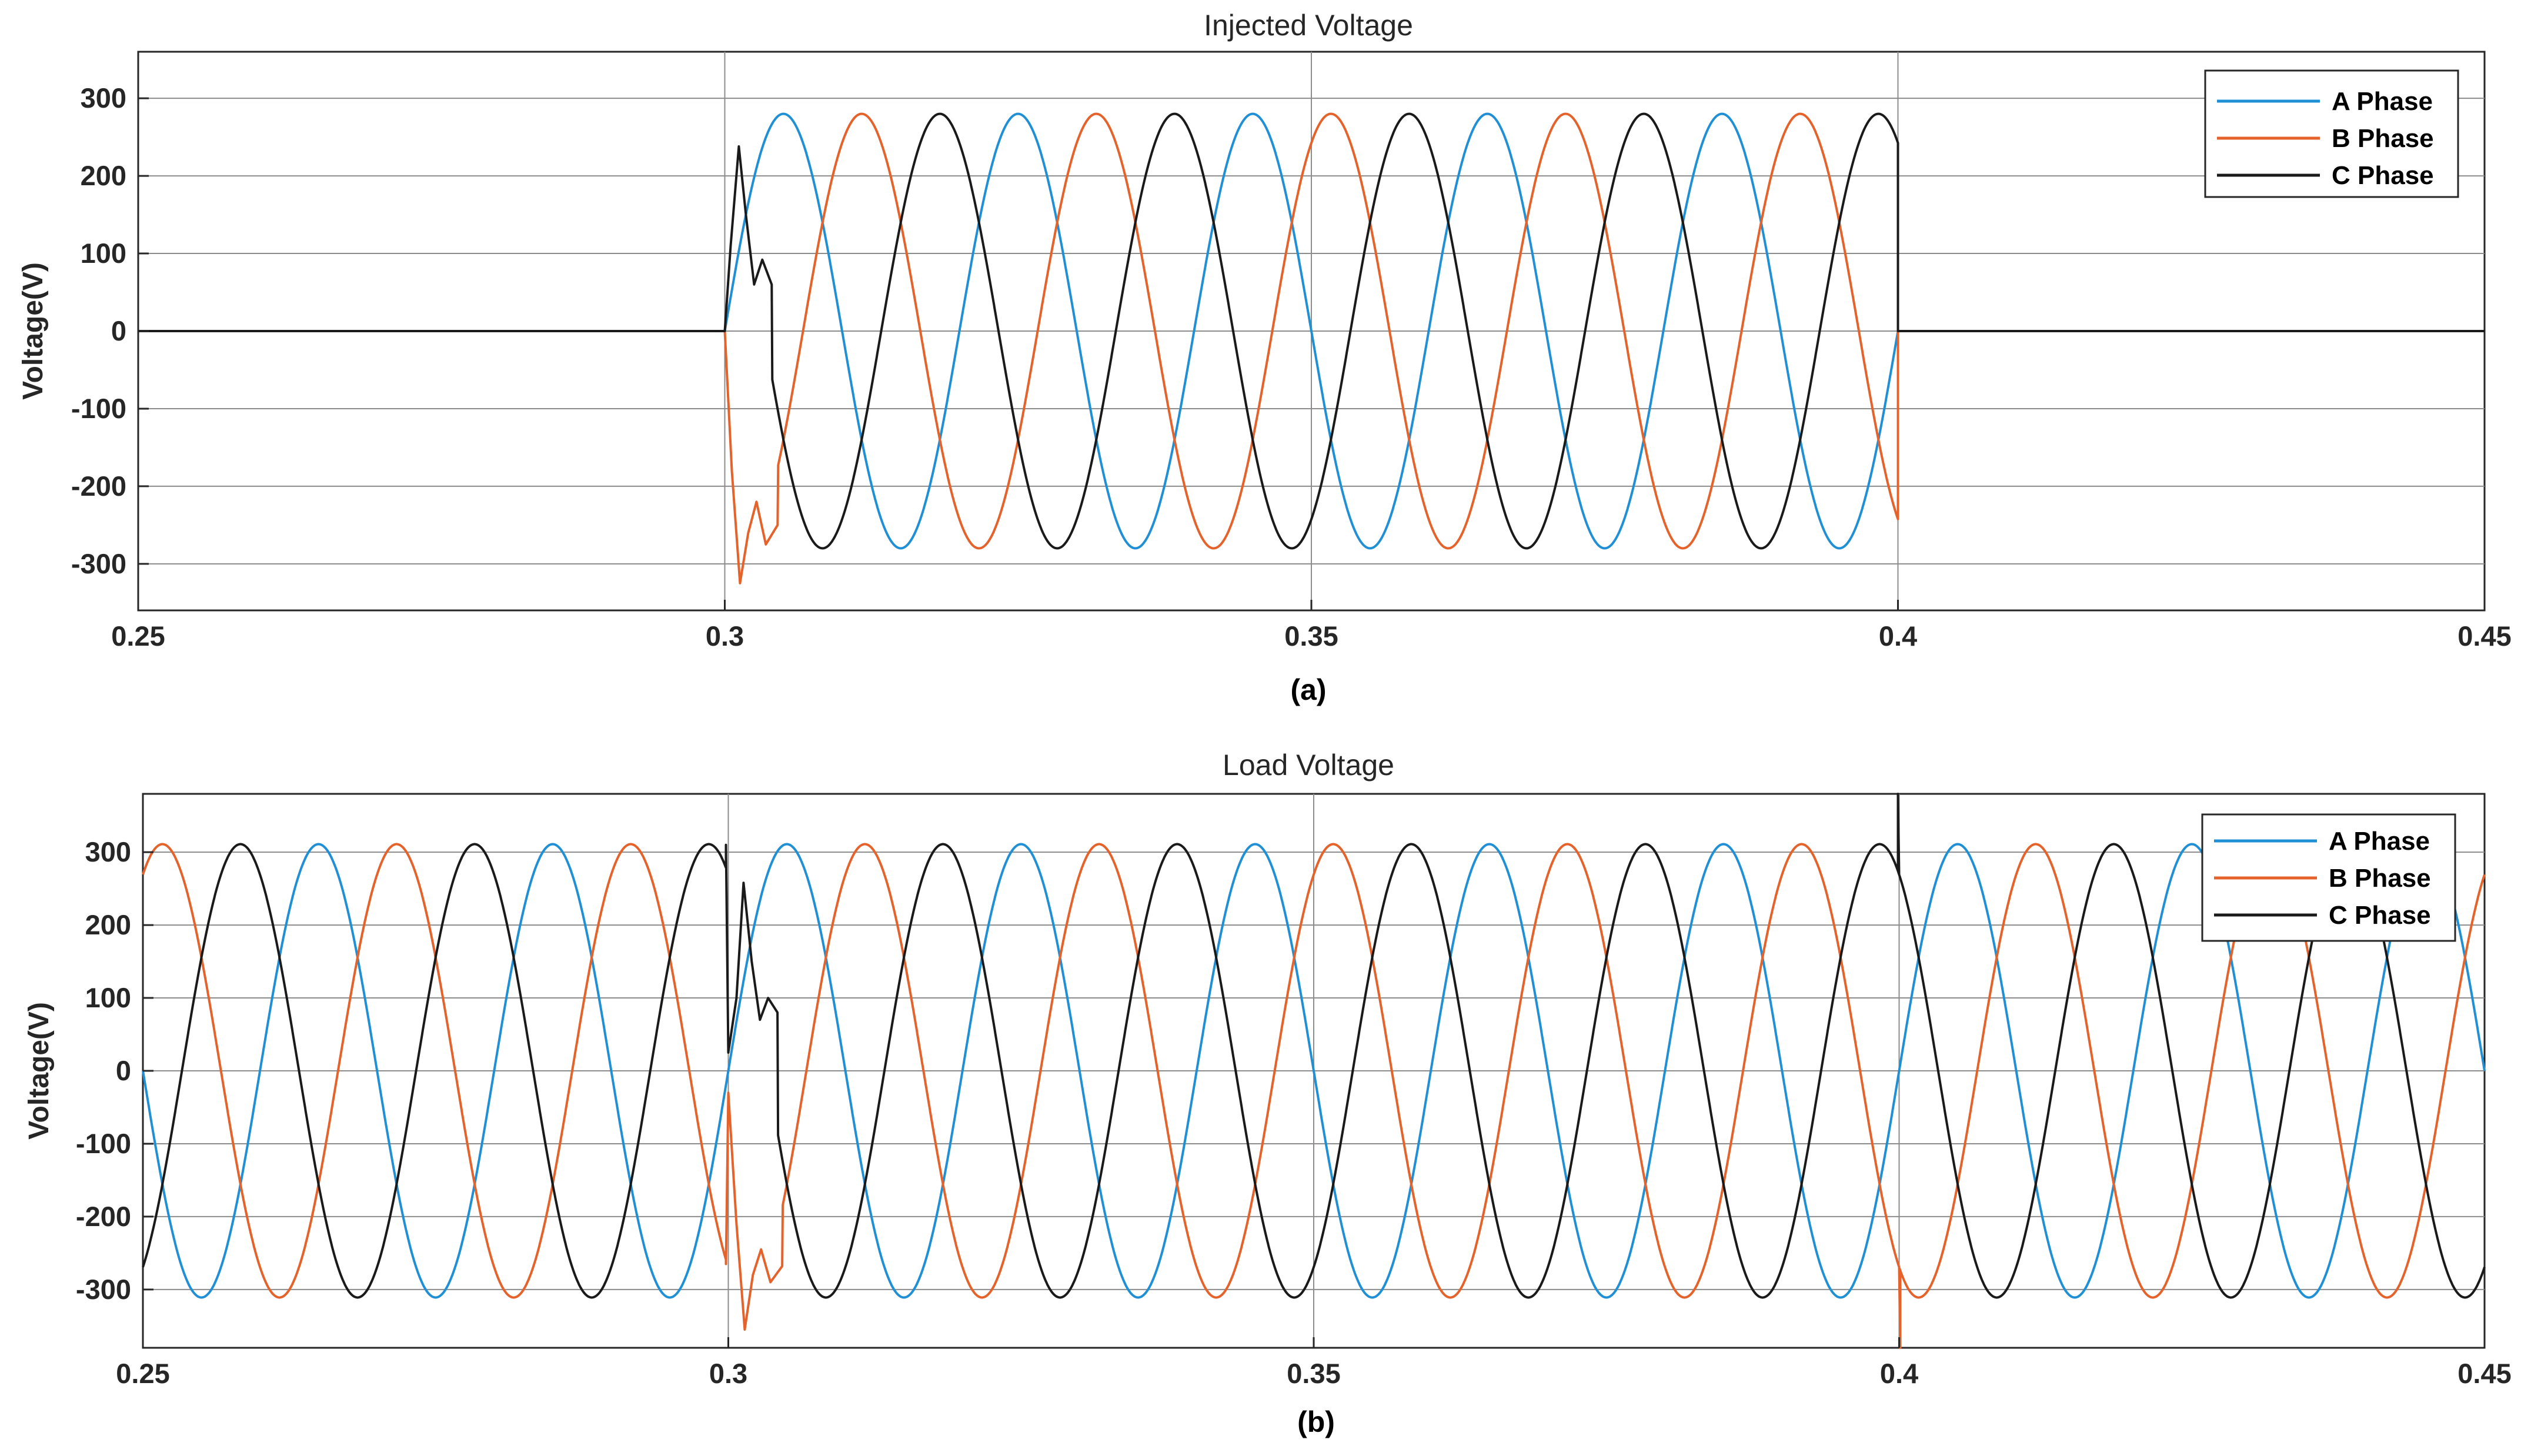  Describe the element at coordinates (1308, 690) in the screenshot. I see `subplot-label: (a)` at that location.